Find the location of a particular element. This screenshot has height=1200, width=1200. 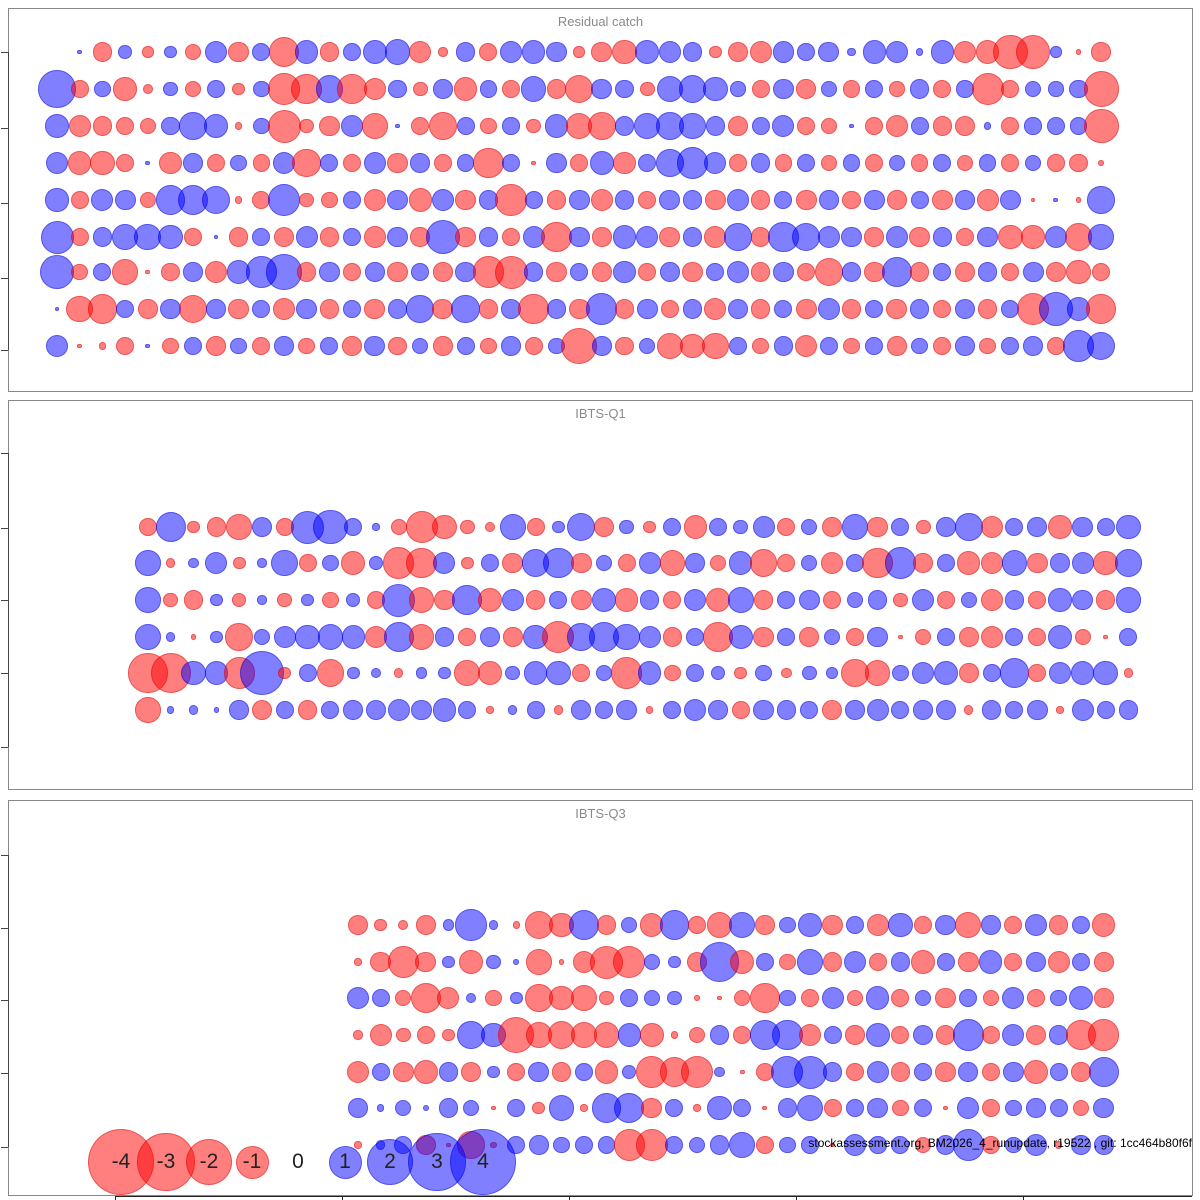

legend-value-label: -1 is located at coordinates (252, 1161).